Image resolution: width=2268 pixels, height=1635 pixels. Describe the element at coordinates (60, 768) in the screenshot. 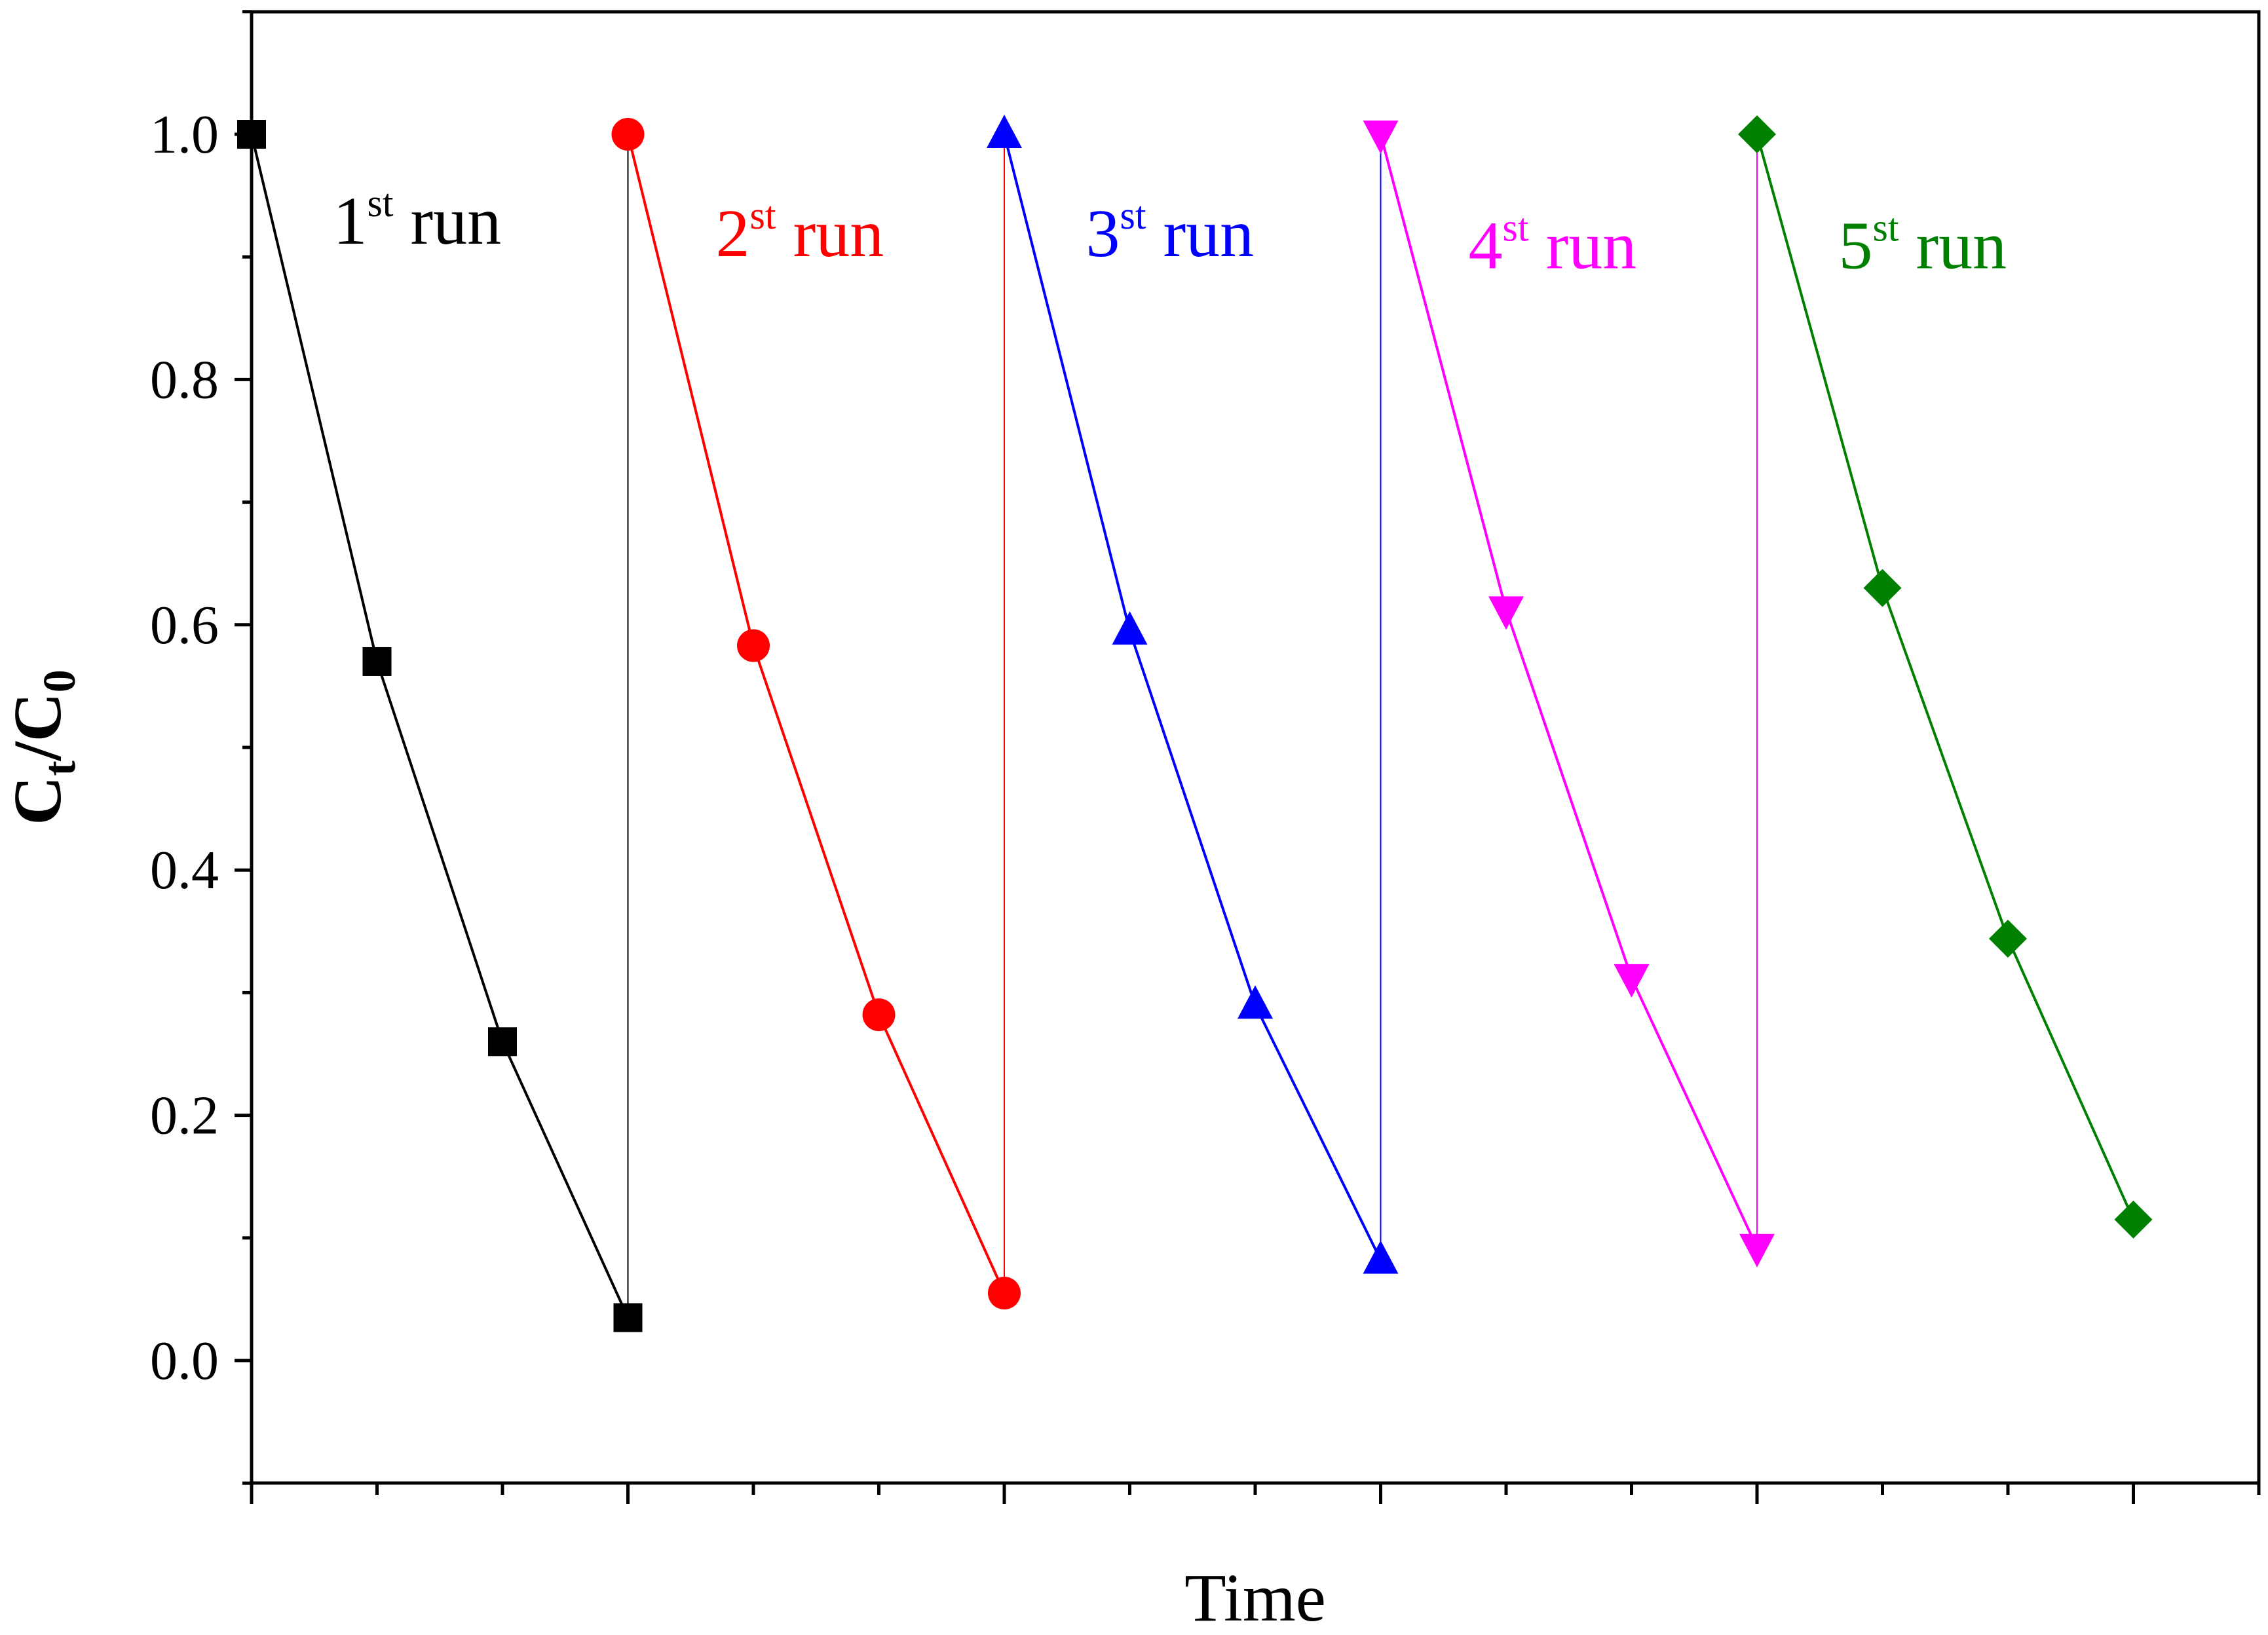

I see `y-axis-title-sub-t: t` at that location.